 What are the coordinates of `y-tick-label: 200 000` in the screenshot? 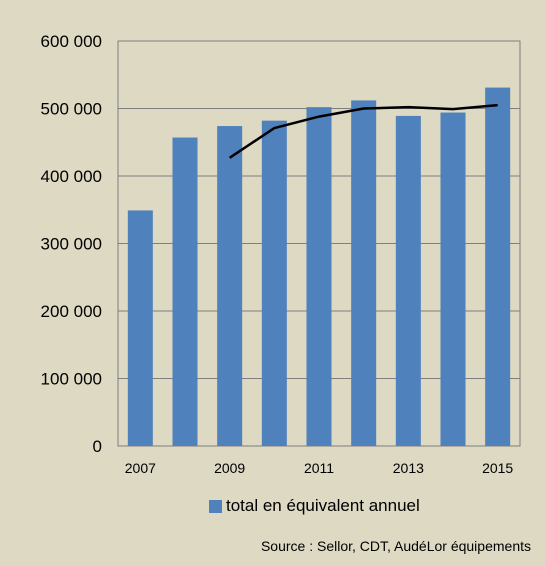 It's located at (71, 311).